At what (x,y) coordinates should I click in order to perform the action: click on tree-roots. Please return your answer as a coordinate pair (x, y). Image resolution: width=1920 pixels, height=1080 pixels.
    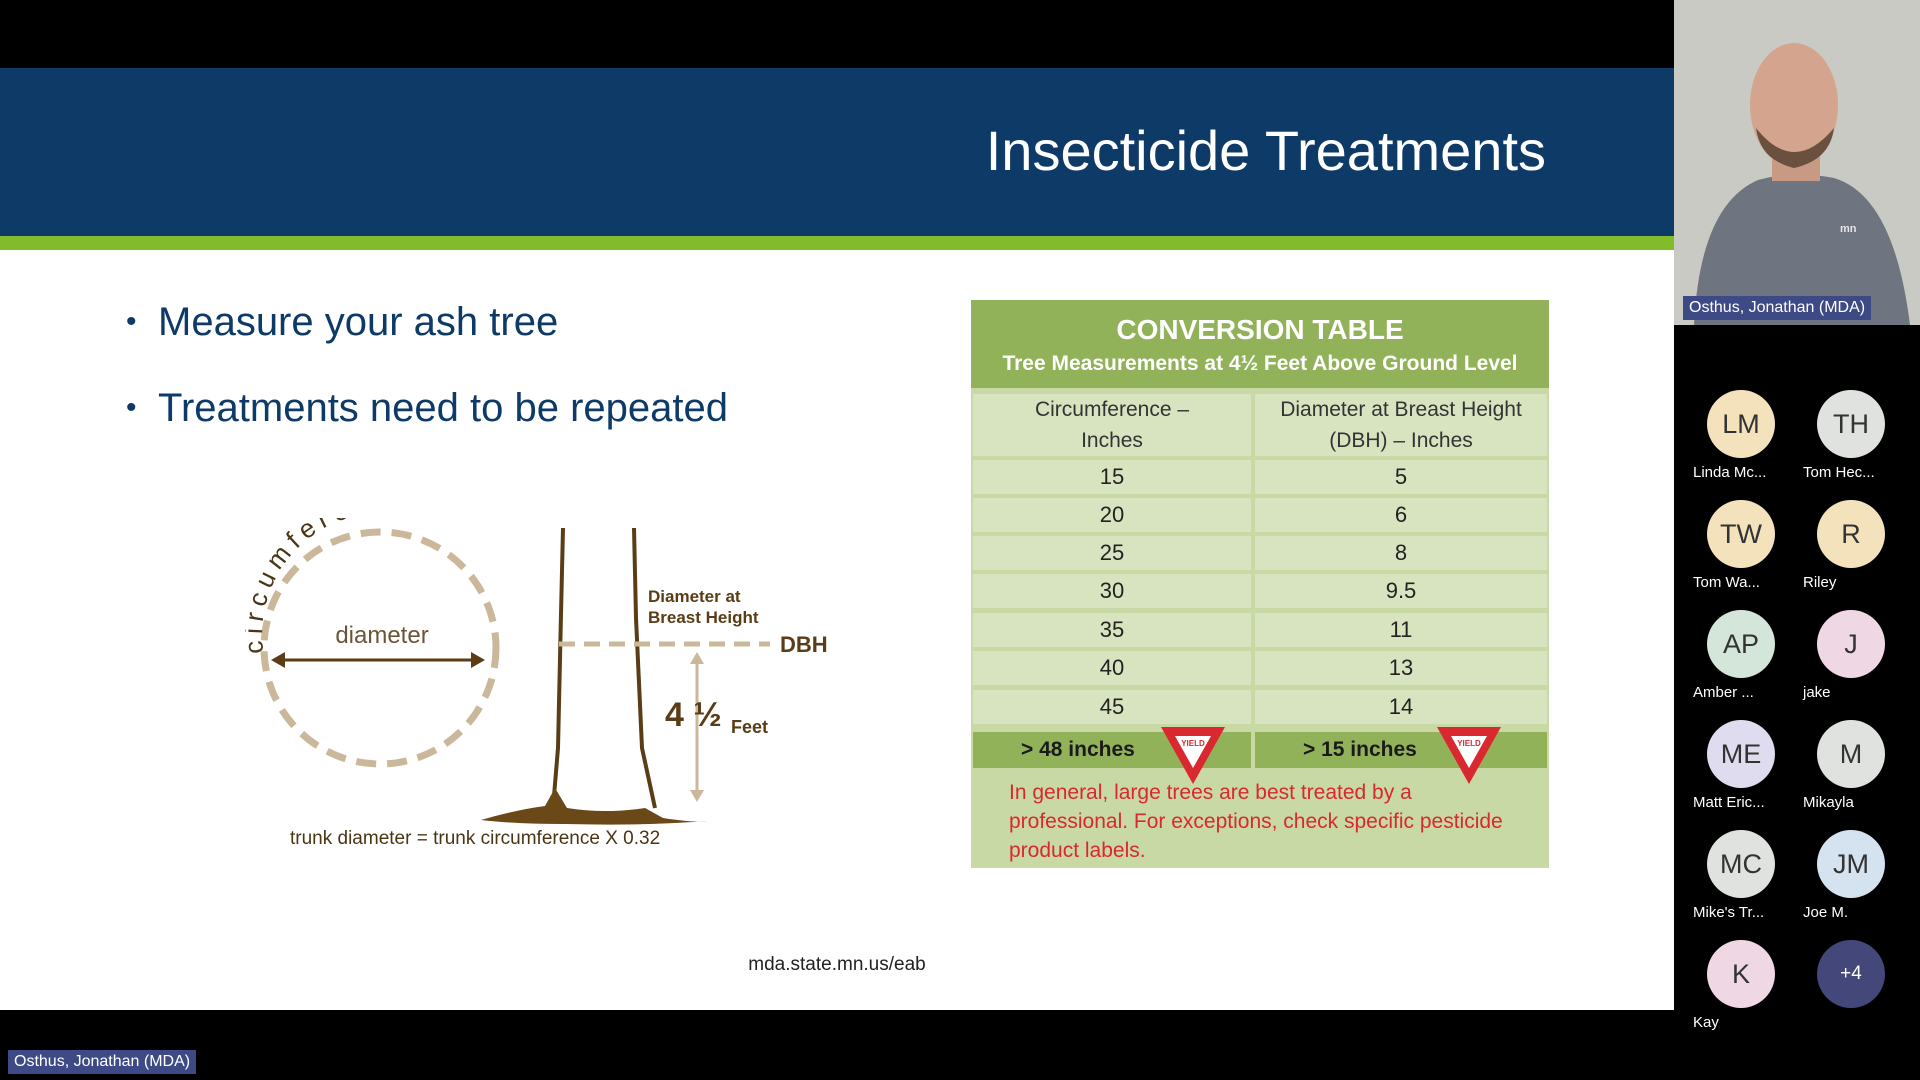
    Looking at the image, I should click on (594, 806).